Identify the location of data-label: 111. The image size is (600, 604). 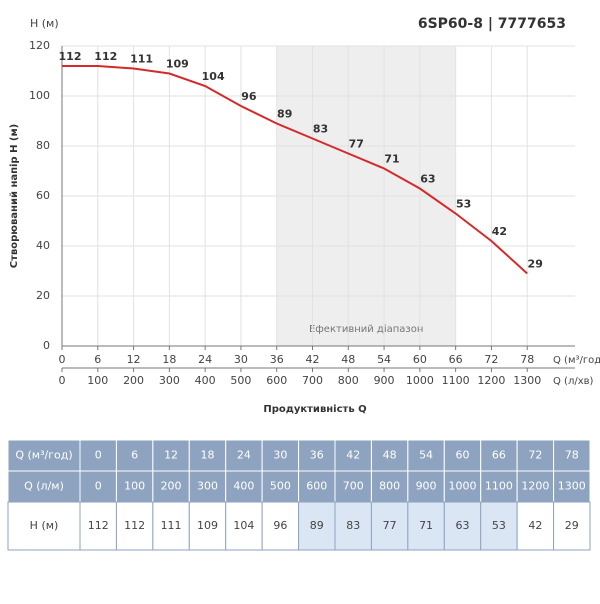
(141, 59).